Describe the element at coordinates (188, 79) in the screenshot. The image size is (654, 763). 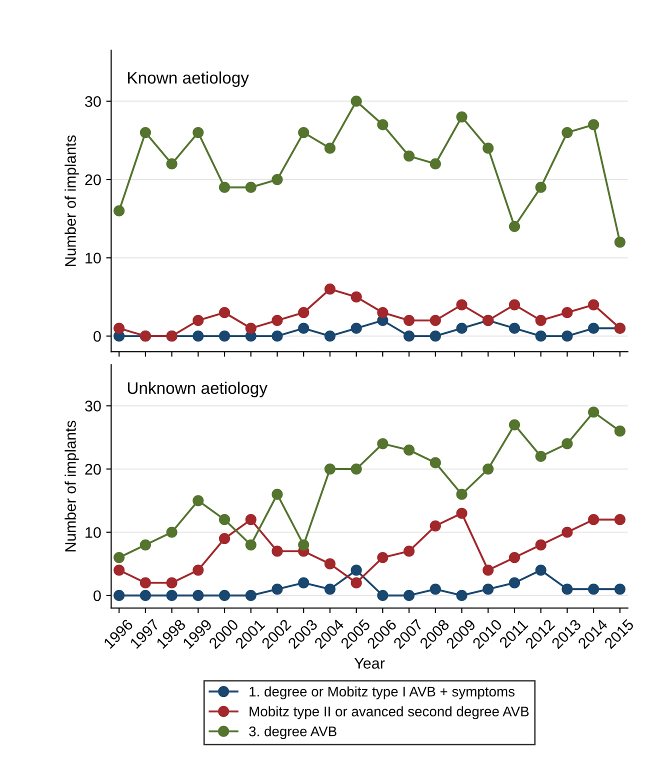
I see `text: Known aetiology` at that location.